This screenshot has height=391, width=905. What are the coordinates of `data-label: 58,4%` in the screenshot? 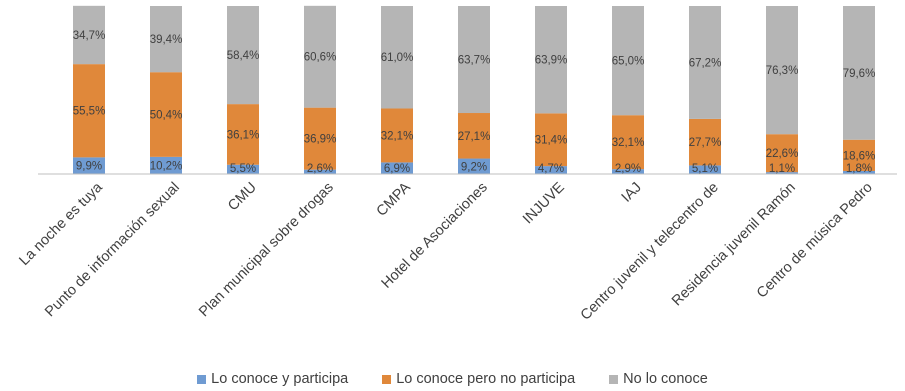 It's located at (243, 56).